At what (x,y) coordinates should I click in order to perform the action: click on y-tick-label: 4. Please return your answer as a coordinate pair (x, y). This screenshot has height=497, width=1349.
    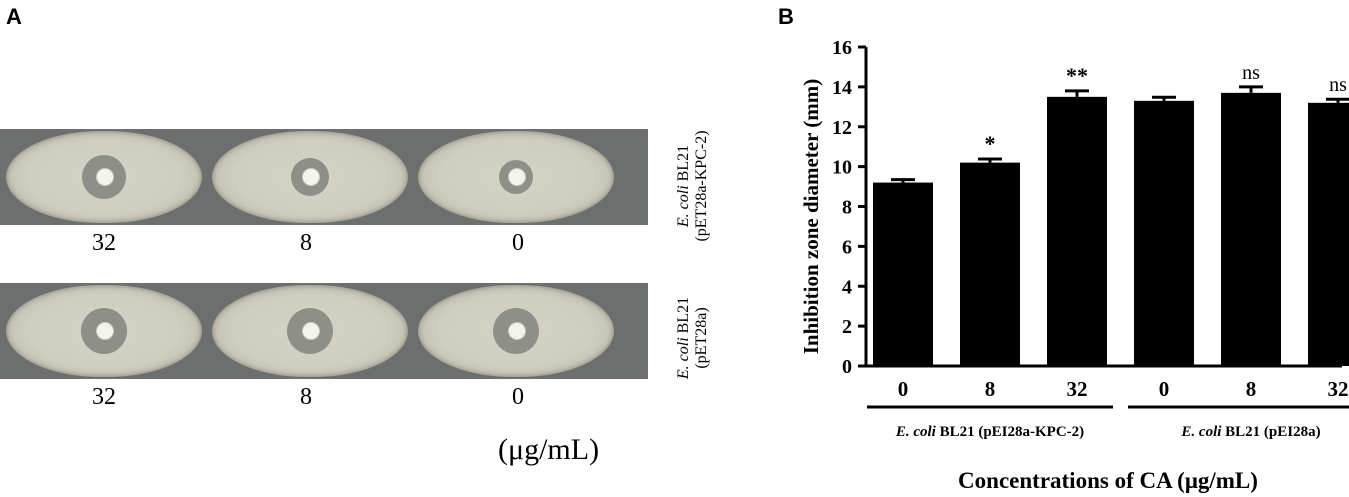
    Looking at the image, I should click on (847, 287).